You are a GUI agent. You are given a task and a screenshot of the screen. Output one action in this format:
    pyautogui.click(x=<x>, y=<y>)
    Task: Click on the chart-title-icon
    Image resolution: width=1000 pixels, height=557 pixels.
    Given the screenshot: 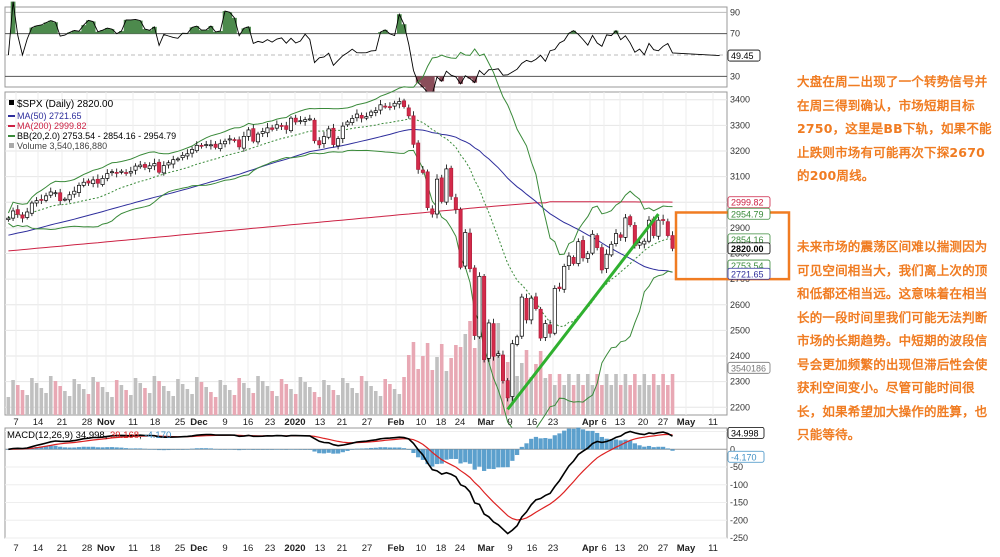 What is the action you would take?
    pyautogui.click(x=11, y=102)
    